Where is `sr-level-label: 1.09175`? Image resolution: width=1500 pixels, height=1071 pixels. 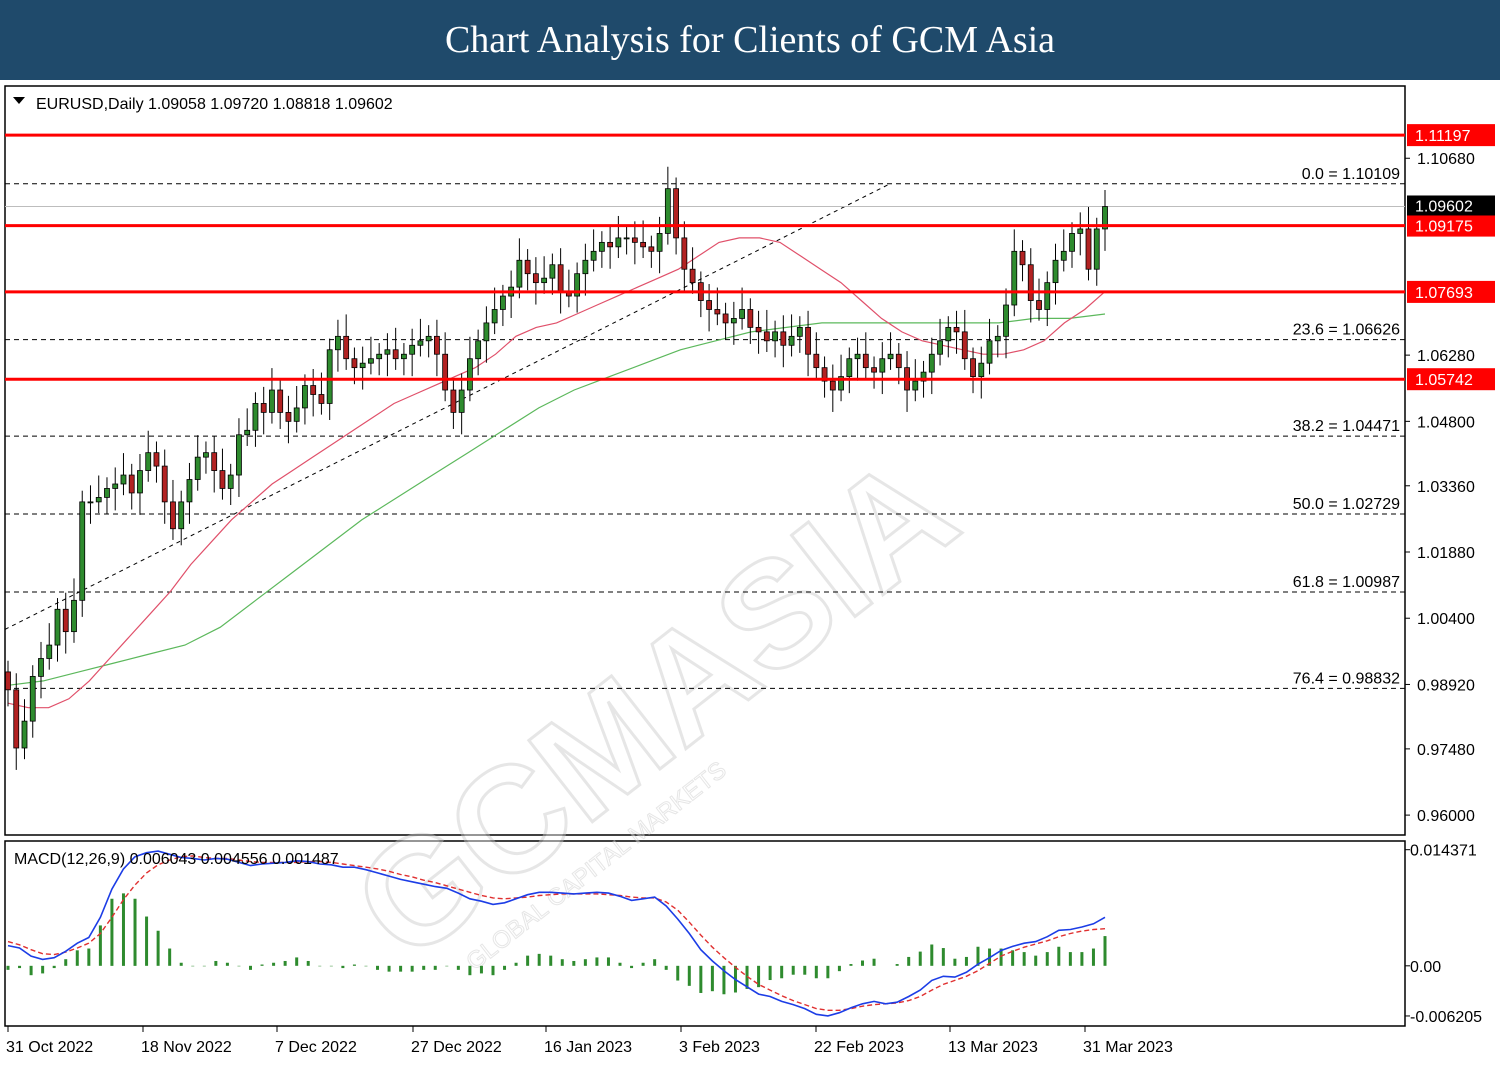
sr-level-label: 1.09175 is located at coordinates (1444, 227).